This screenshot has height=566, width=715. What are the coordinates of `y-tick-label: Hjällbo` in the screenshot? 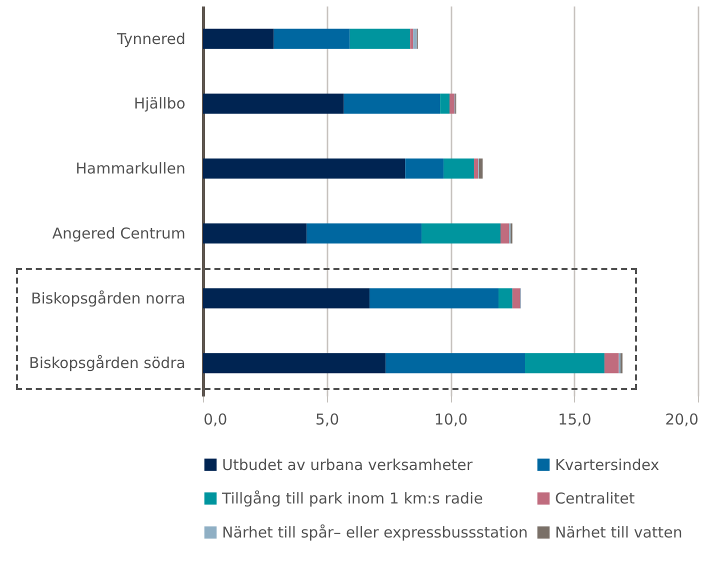 It's located at (160, 103).